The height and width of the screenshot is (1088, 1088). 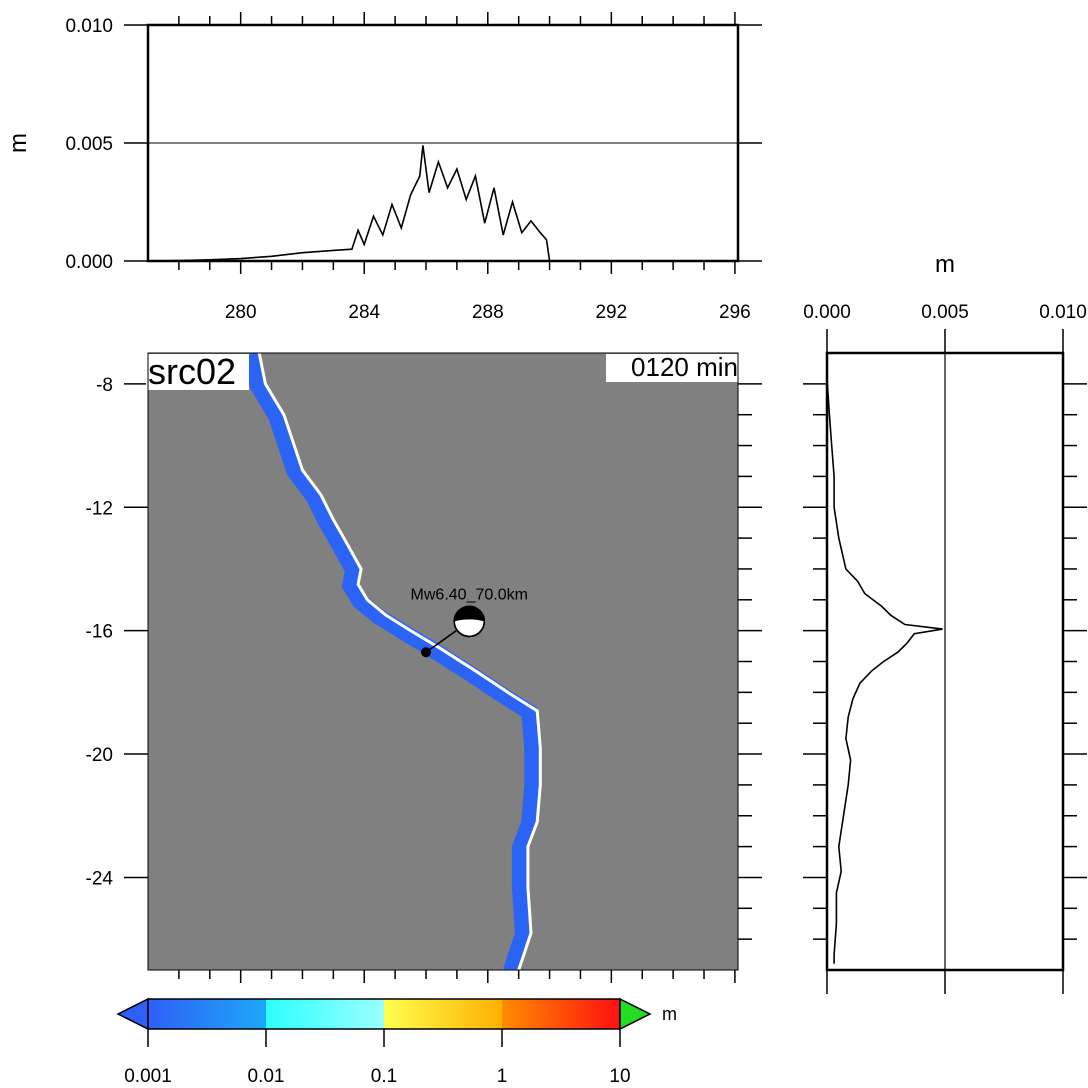 What do you see at coordinates (469, 628) in the screenshot?
I see `beachball-dilatational-quadrant` at bounding box center [469, 628].